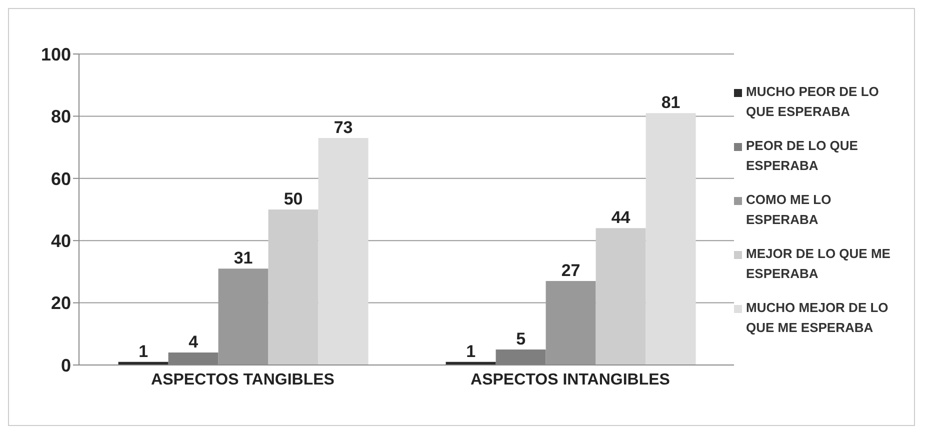  I want to click on data-label: 50, so click(293, 199).